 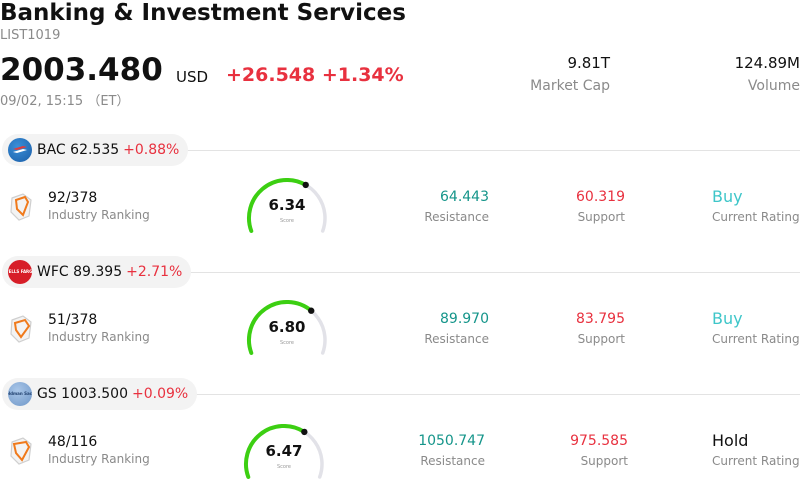 I want to click on ranking-value: 48/116, so click(x=73, y=442).